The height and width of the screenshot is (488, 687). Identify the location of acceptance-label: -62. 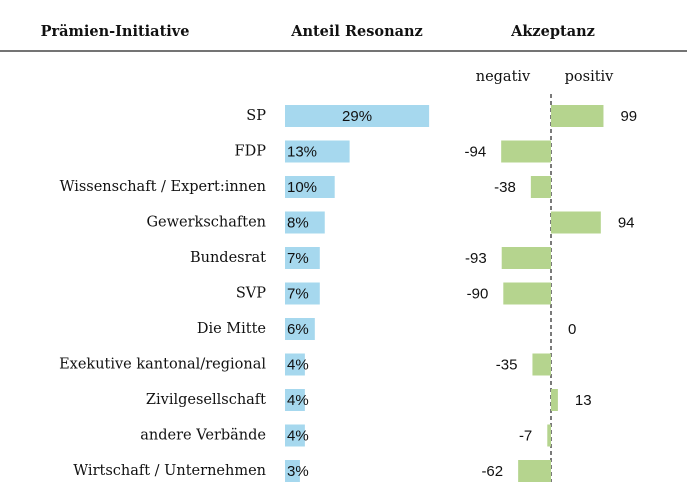
(492, 471).